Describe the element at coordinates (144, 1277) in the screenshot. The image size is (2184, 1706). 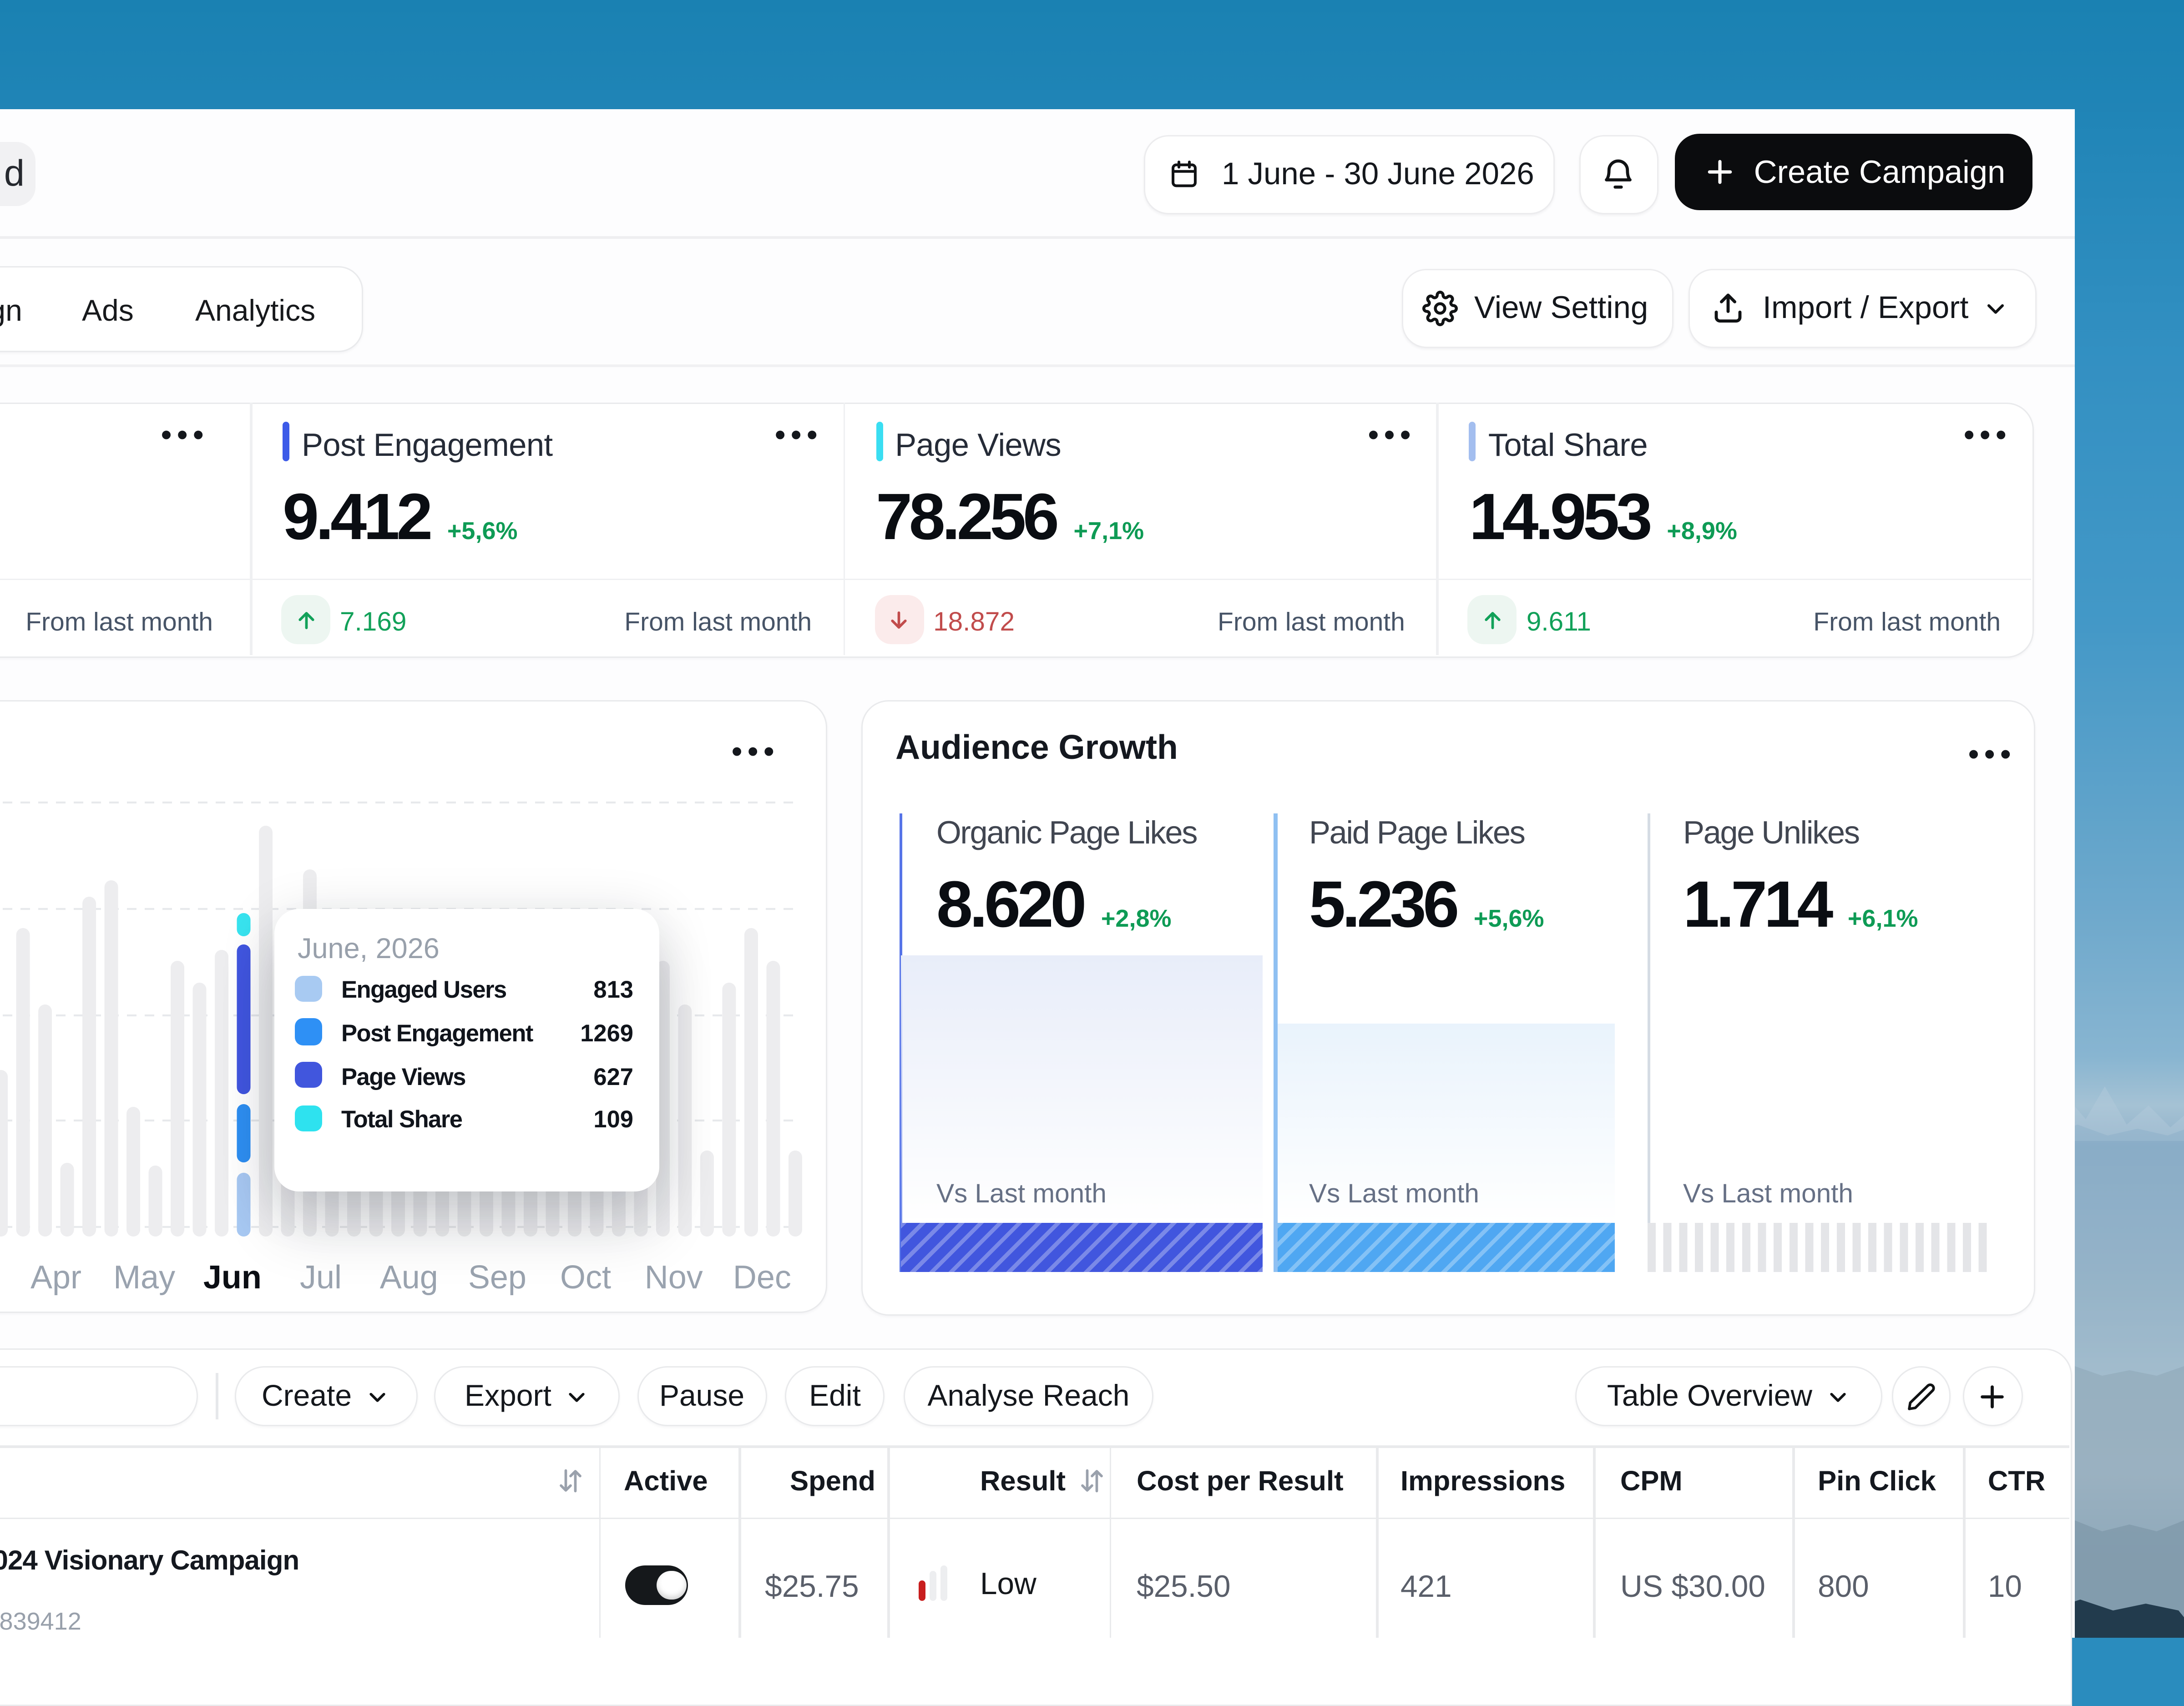
I see `svg-text: May` at that location.